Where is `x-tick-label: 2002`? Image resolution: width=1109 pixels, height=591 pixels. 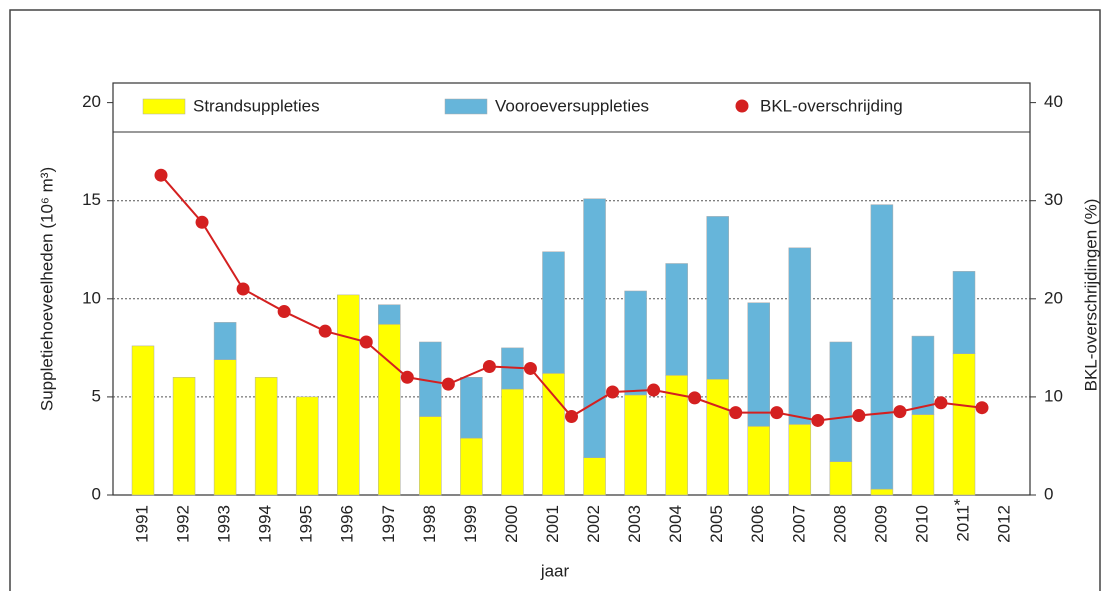 x-tick-label: 2002 is located at coordinates (593, 524).